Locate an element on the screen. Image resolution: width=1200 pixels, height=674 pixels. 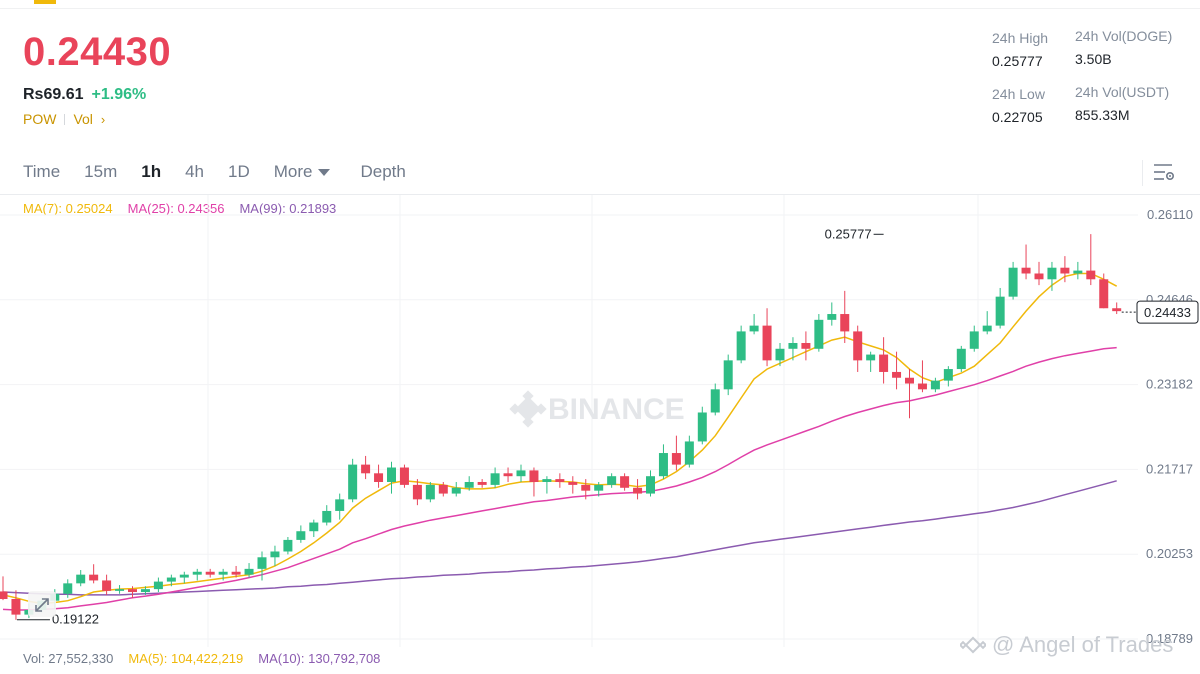
expand-arrow is located at coordinates (42, 605).